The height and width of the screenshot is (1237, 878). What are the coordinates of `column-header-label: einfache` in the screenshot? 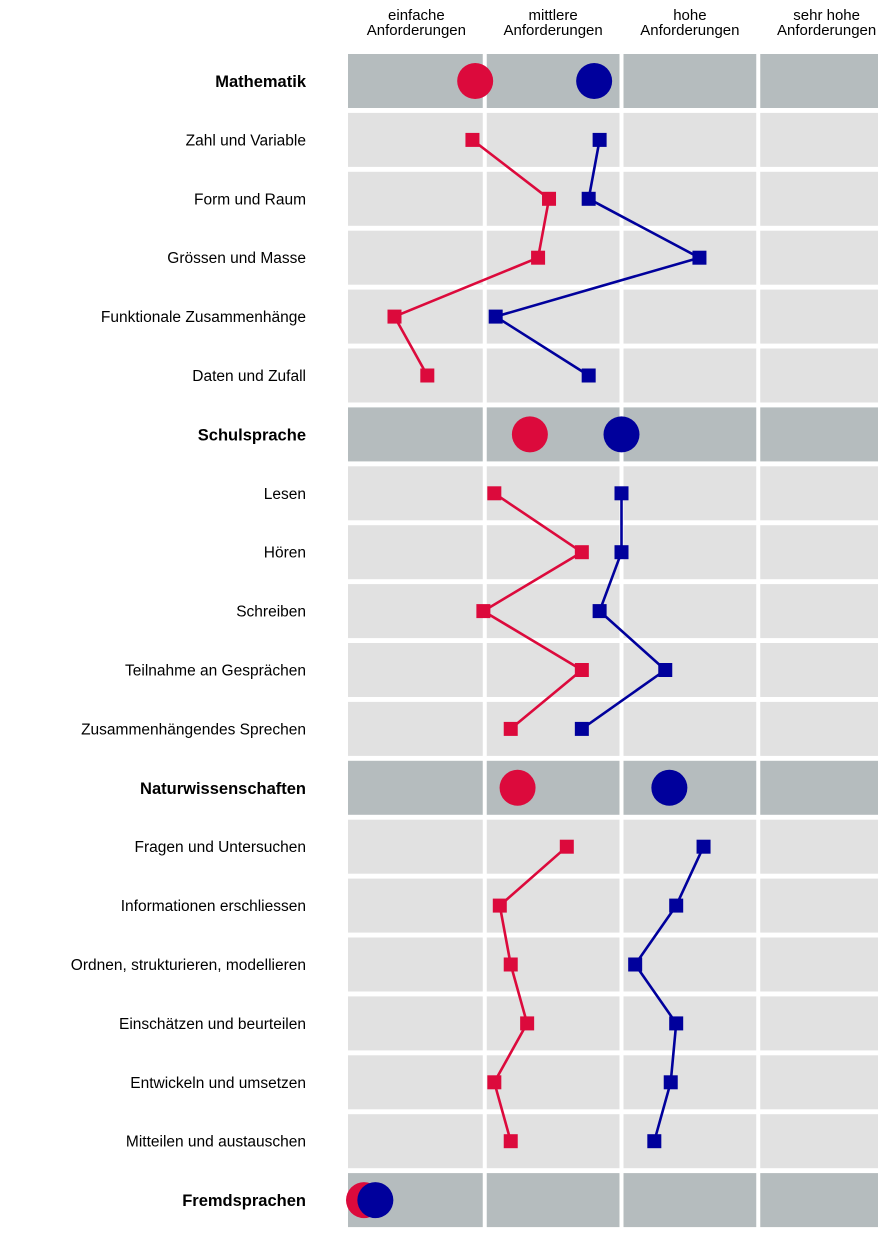 It's located at (416, 15).